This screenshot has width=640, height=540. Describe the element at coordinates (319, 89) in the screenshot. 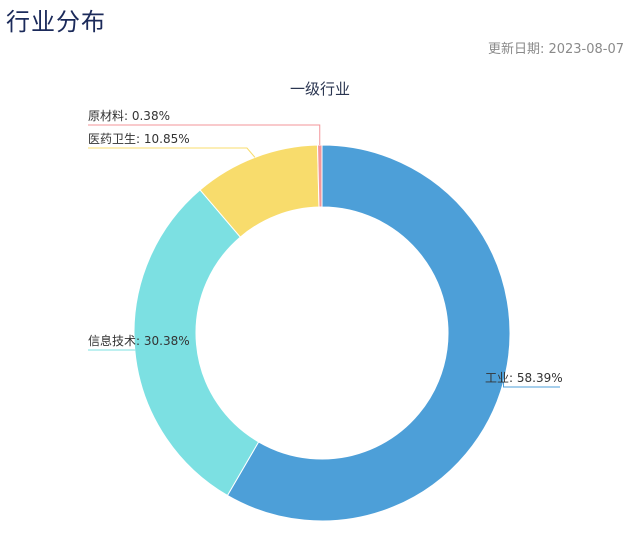

I see `chart-title: 一级行业` at that location.